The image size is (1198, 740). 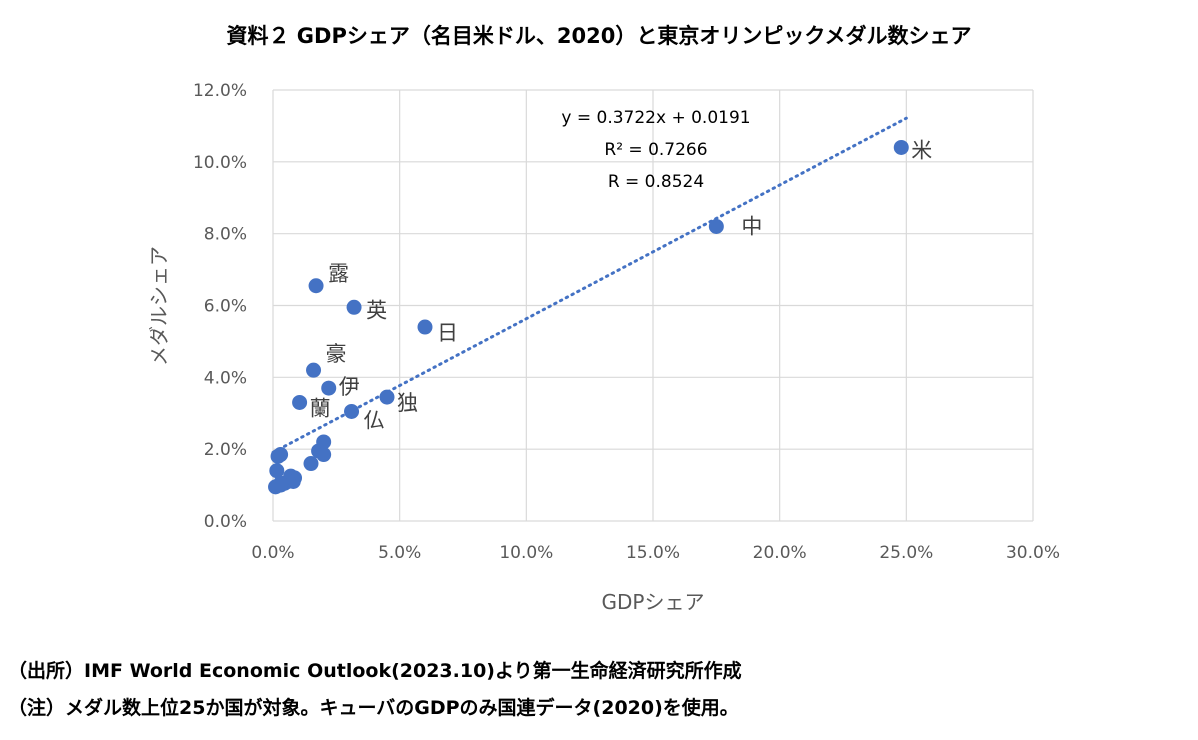 I want to click on x-tick-label: 10.0%, so click(x=526, y=553).